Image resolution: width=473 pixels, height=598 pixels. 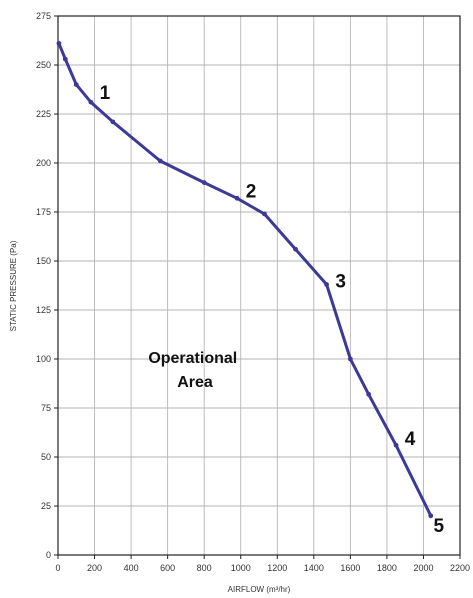 I want to click on y-tick-label: 175, so click(x=43, y=212).